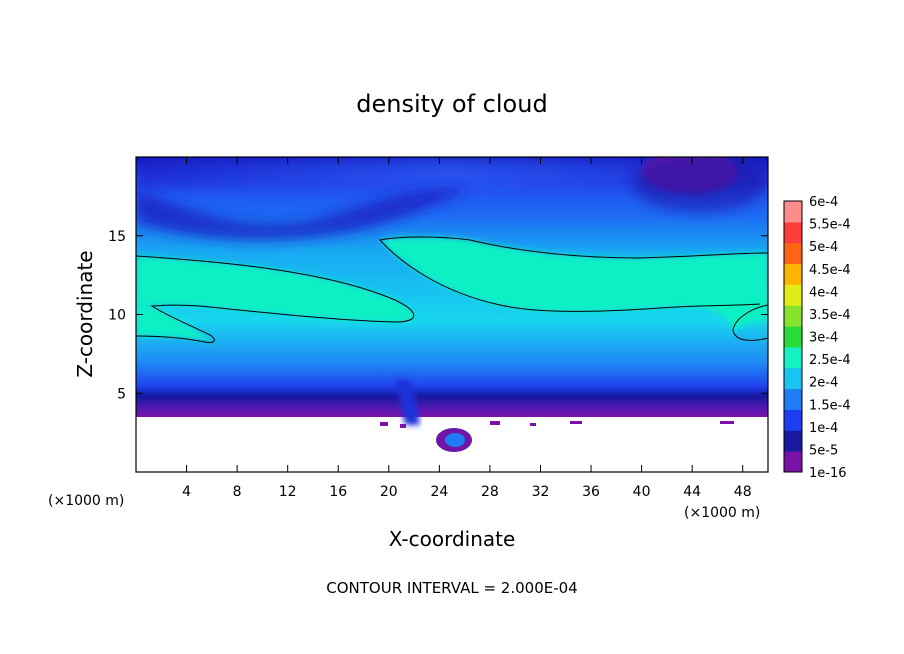 This screenshot has width=904, height=654. What do you see at coordinates (828, 473) in the screenshot?
I see `colorbar-label: 1e-16` at bounding box center [828, 473].